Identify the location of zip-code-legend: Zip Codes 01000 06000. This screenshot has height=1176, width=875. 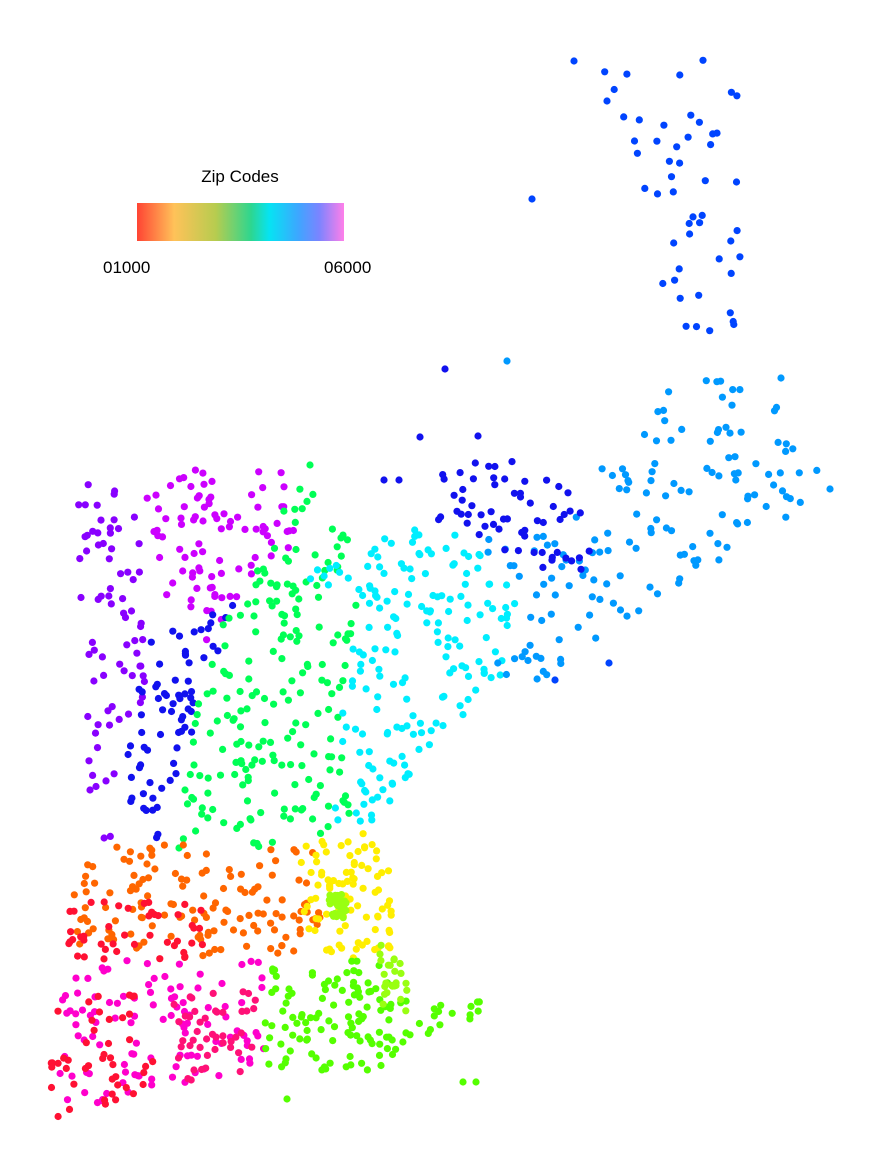
(240, 222).